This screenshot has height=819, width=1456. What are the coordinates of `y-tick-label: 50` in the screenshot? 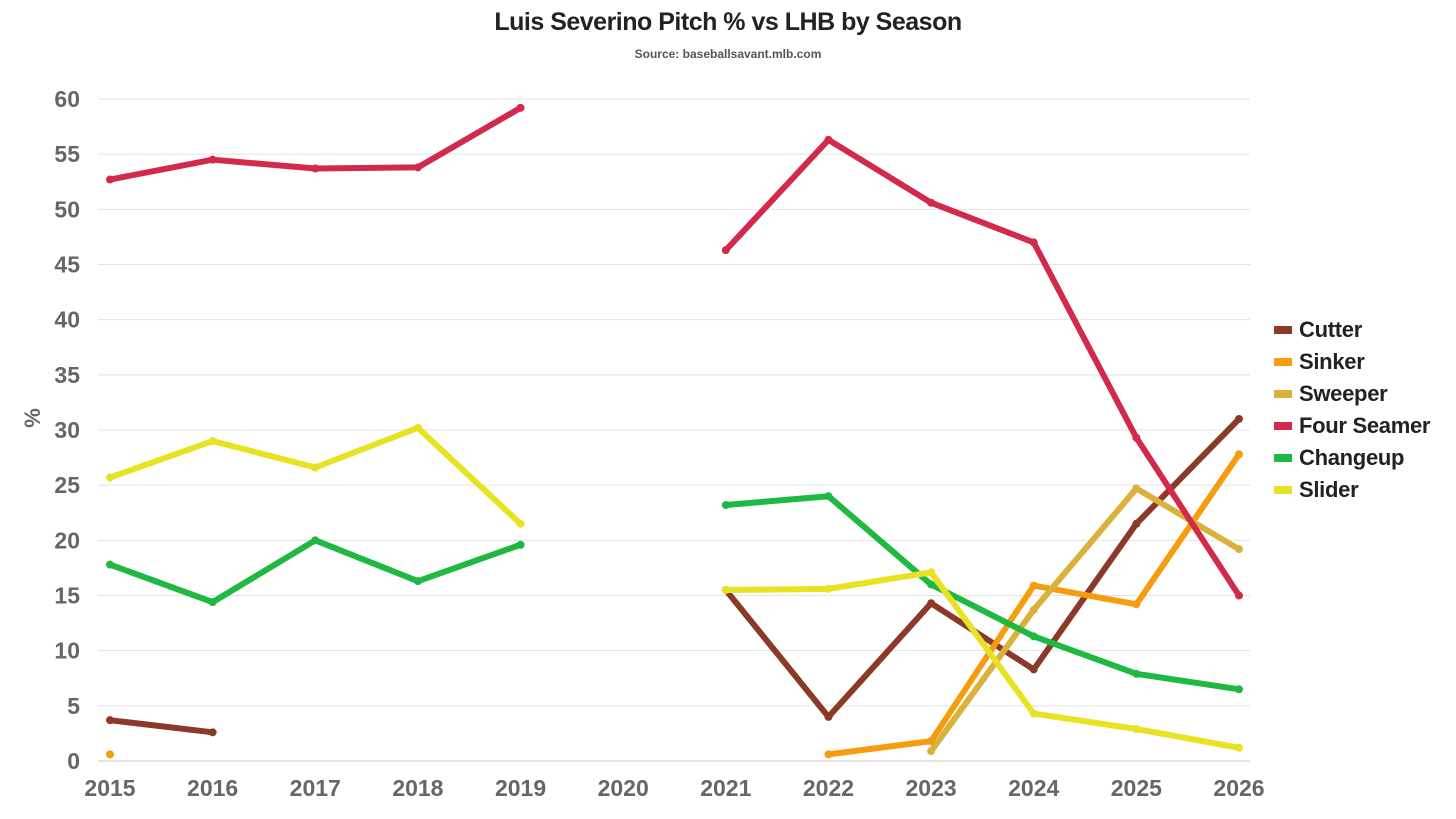 It's located at (67, 209).